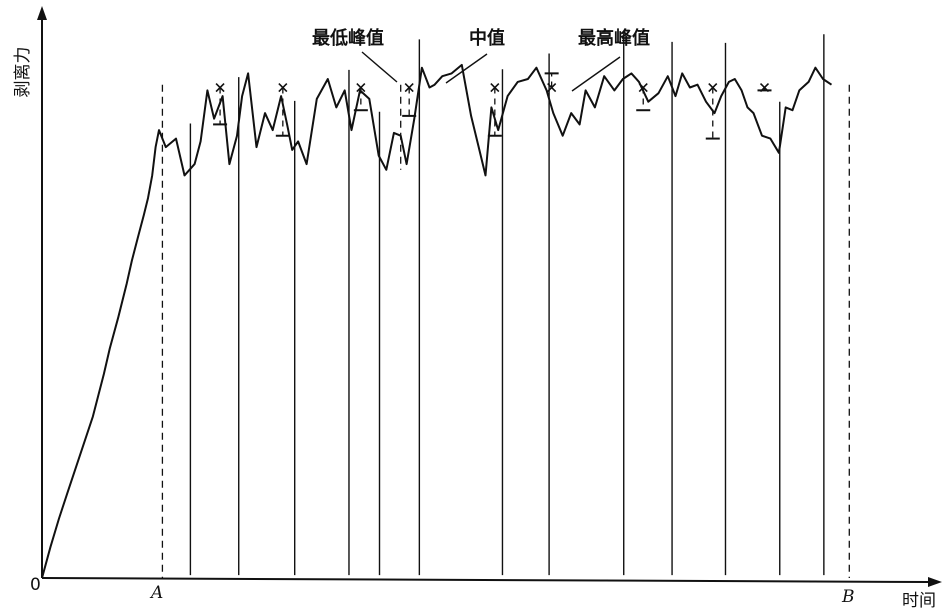 The height and width of the screenshot is (613, 947). Describe the element at coordinates (379, 67) in the screenshot. I see `leader-min-peak` at that location.